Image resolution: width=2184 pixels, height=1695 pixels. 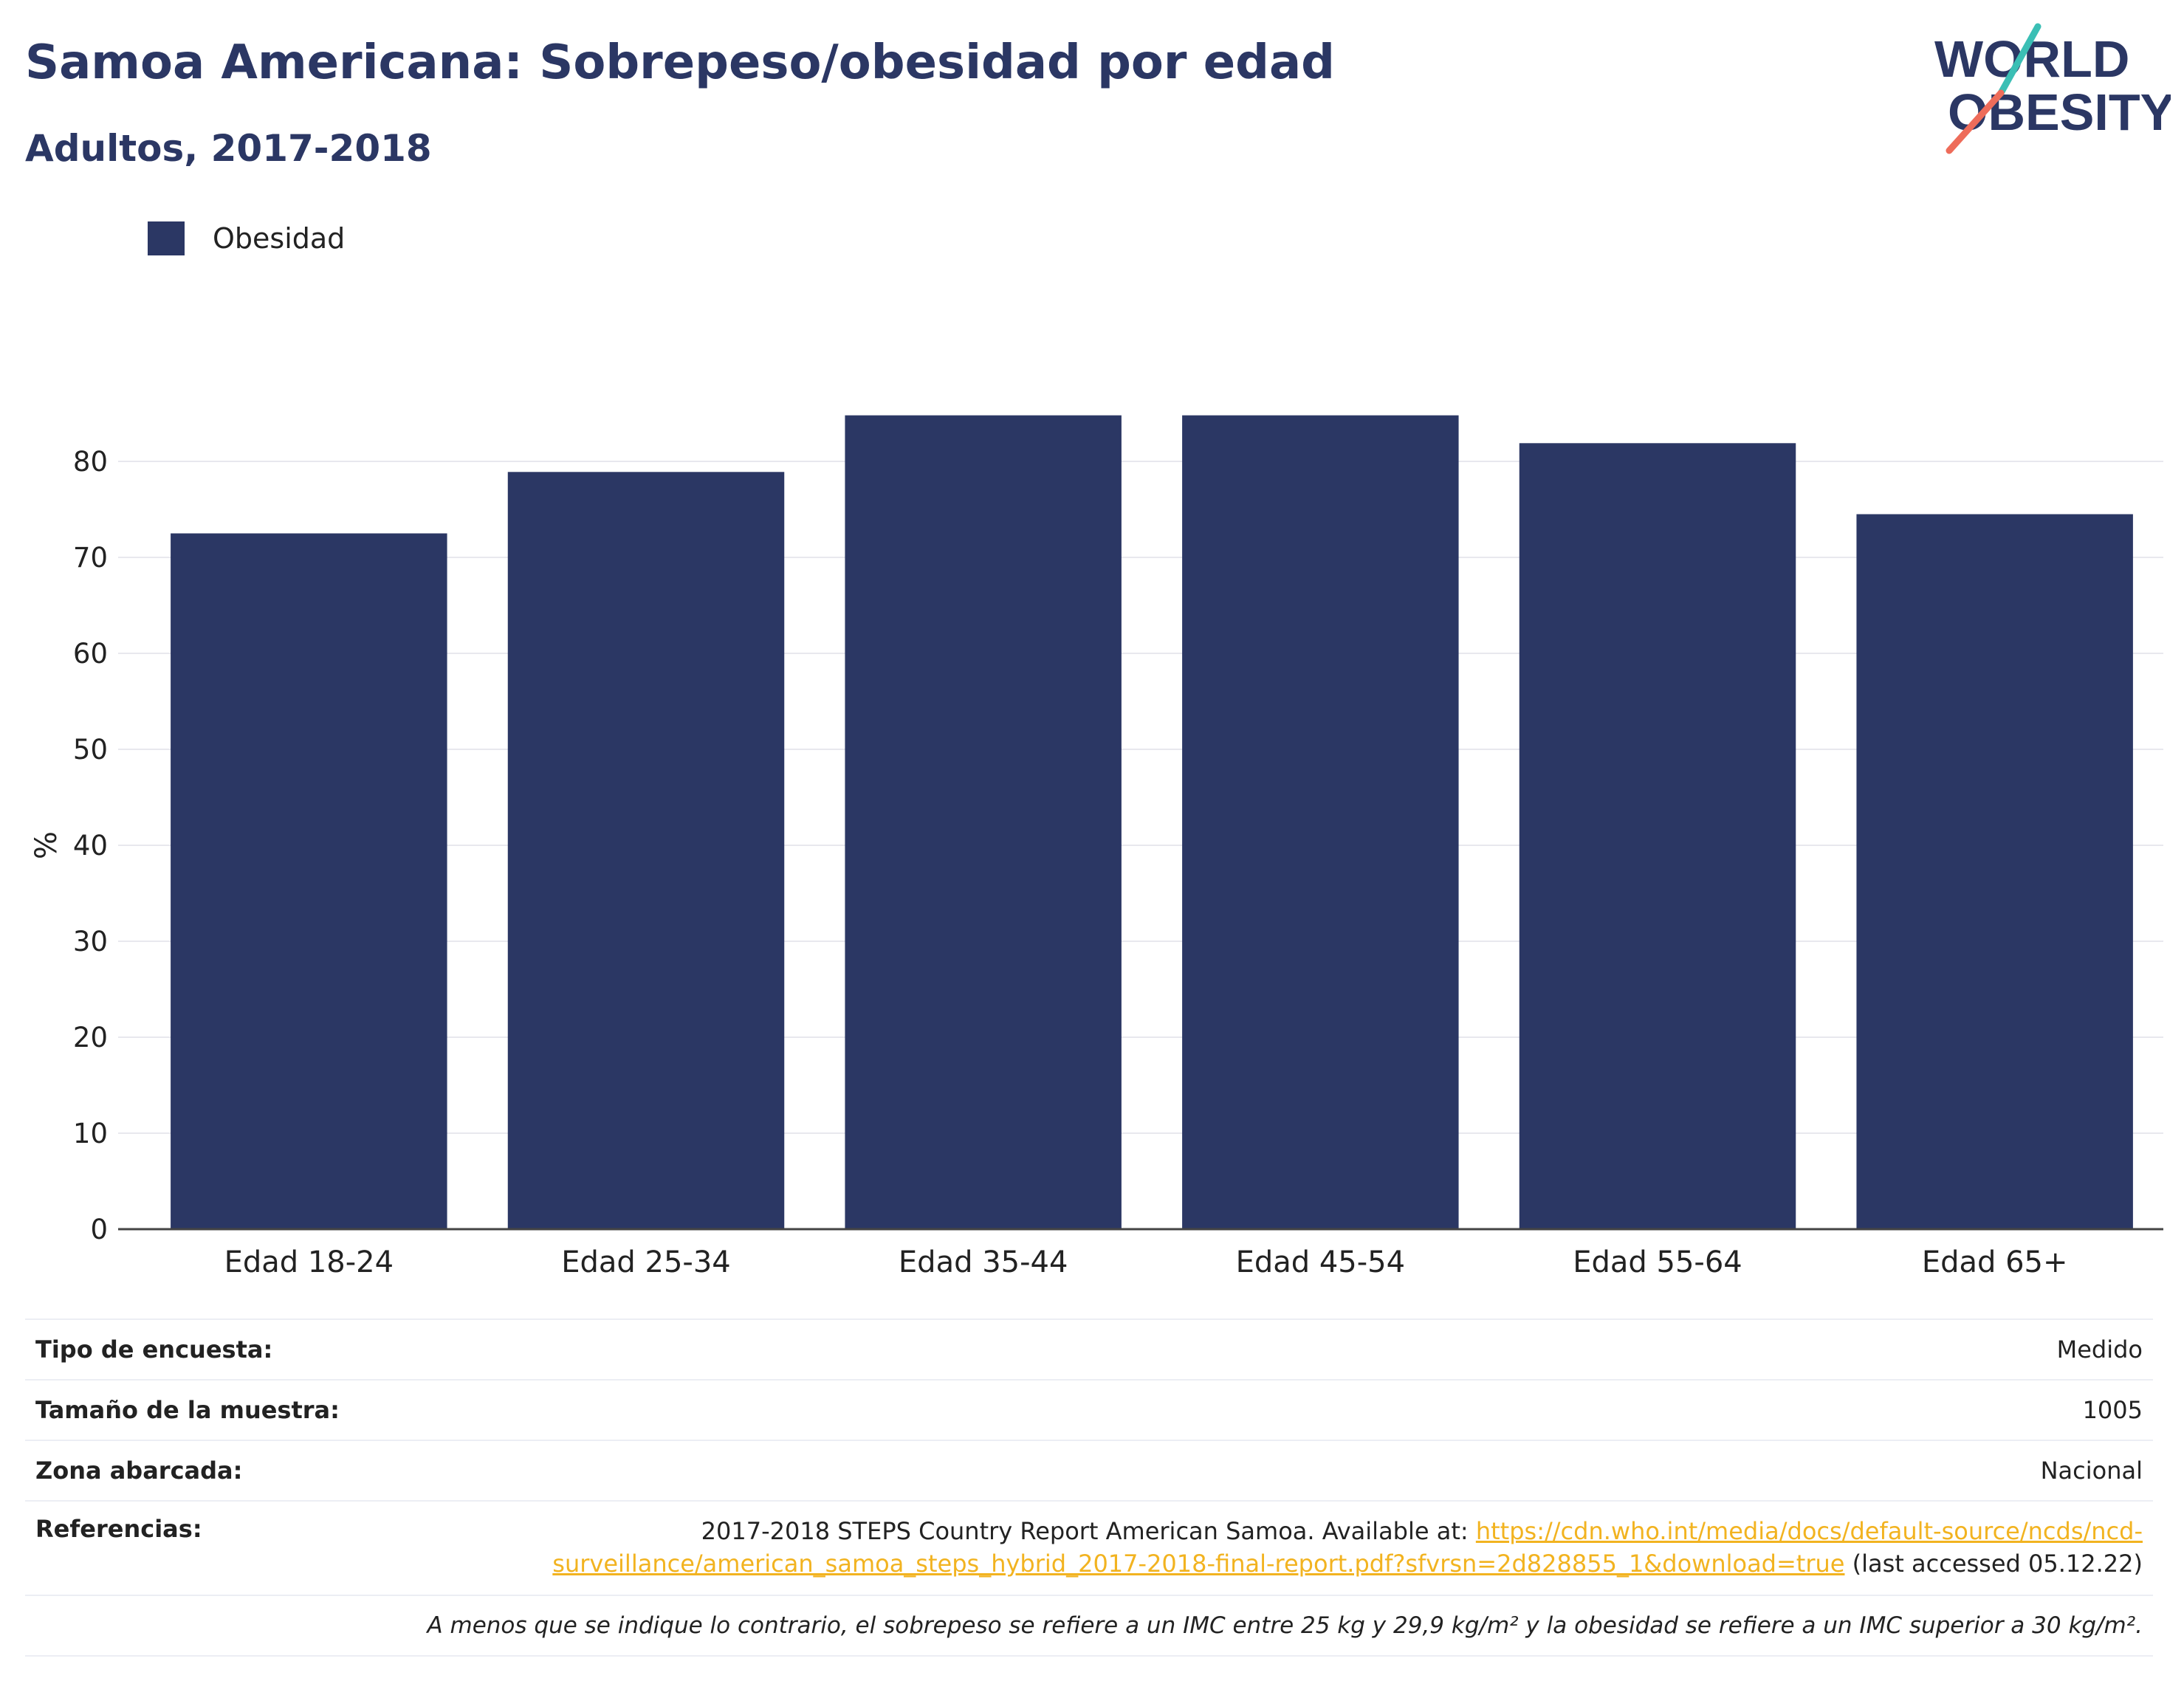 I want to click on references-label: Referencias:, so click(x=119, y=1529).